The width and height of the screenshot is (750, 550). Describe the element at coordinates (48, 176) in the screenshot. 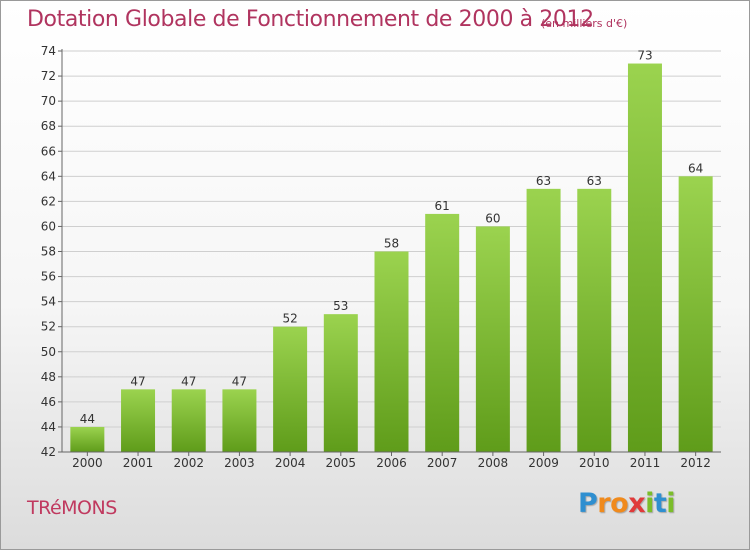

I see `y-tick-label: 64` at that location.